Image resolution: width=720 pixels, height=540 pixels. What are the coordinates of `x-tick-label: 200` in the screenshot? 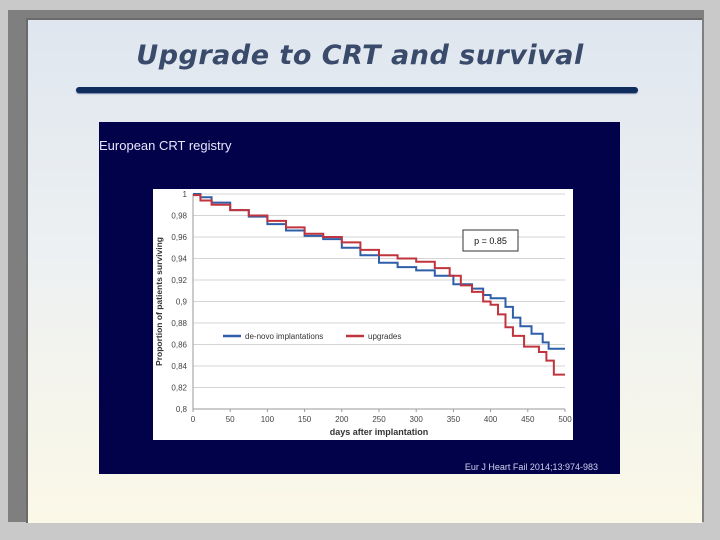 It's located at (342, 419).